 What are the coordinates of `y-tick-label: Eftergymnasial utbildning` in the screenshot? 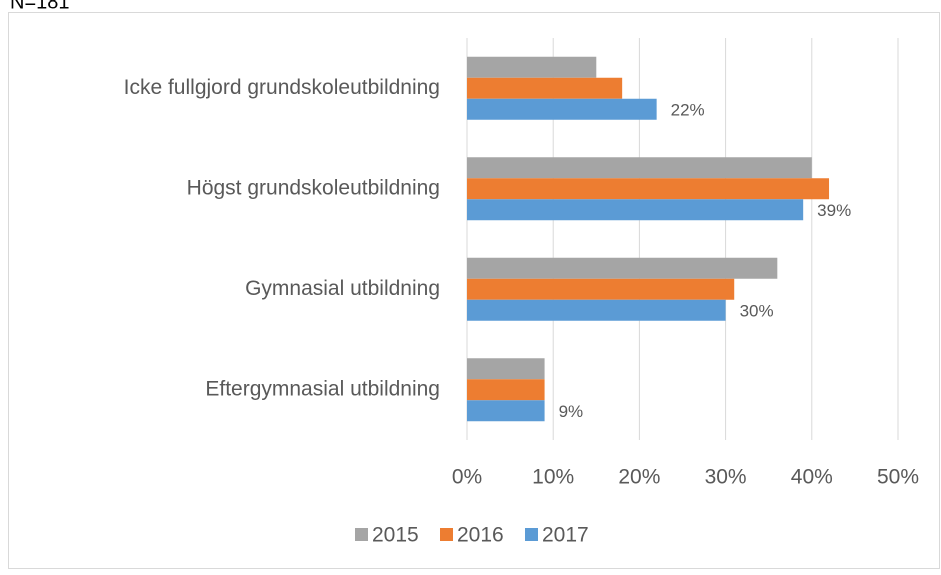 It's located at (322, 388).